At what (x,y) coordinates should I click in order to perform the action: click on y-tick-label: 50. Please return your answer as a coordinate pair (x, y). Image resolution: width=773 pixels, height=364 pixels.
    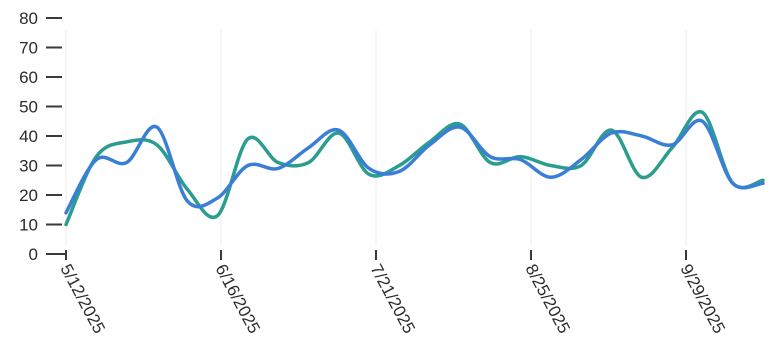
    Looking at the image, I should click on (28, 107).